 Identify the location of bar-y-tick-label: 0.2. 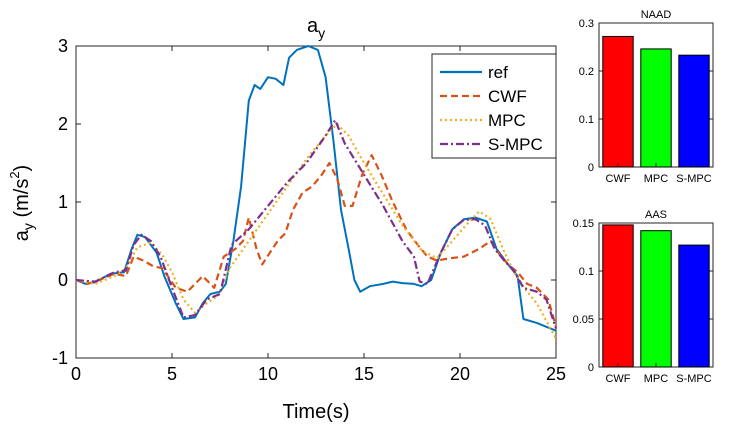
(586, 72).